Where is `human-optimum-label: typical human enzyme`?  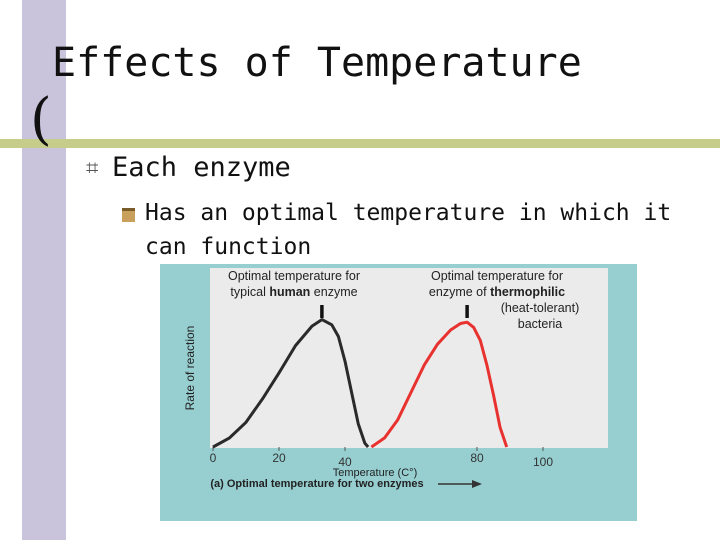 human-optimum-label: typical human enzyme is located at coordinates (293, 292).